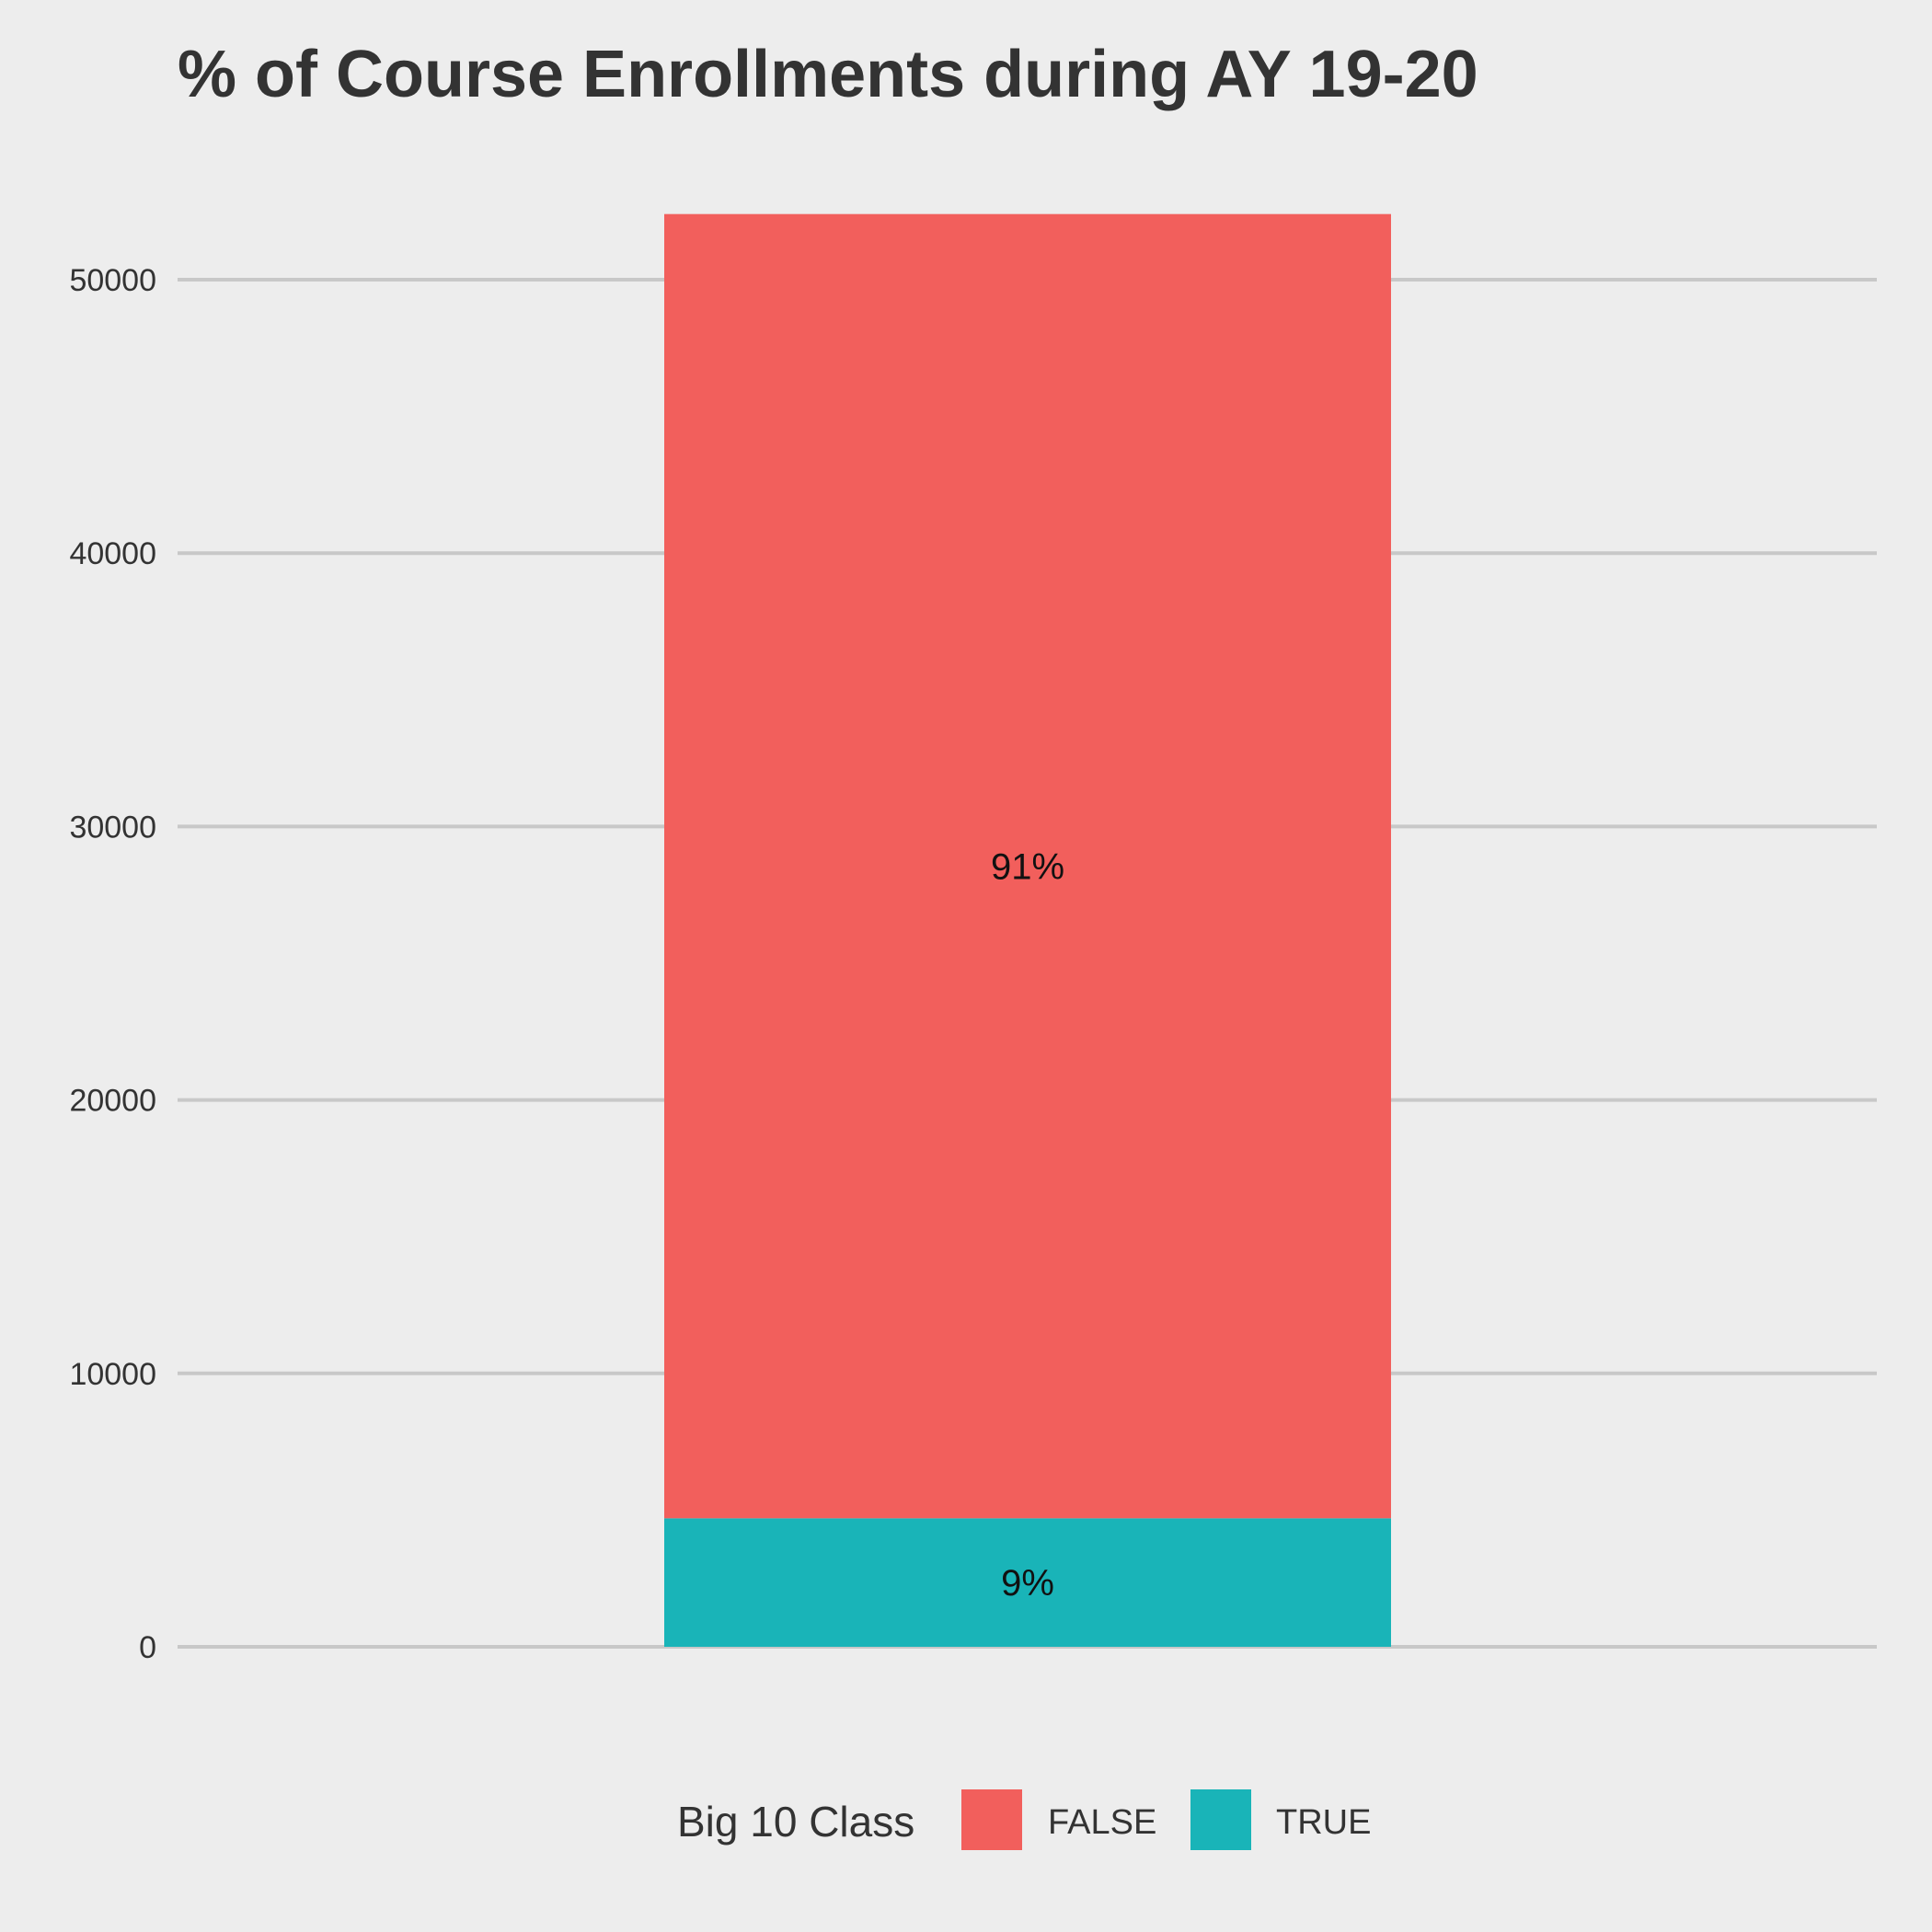 The width and height of the screenshot is (1932, 1932). I want to click on legend-swatch-false, so click(991, 1819).